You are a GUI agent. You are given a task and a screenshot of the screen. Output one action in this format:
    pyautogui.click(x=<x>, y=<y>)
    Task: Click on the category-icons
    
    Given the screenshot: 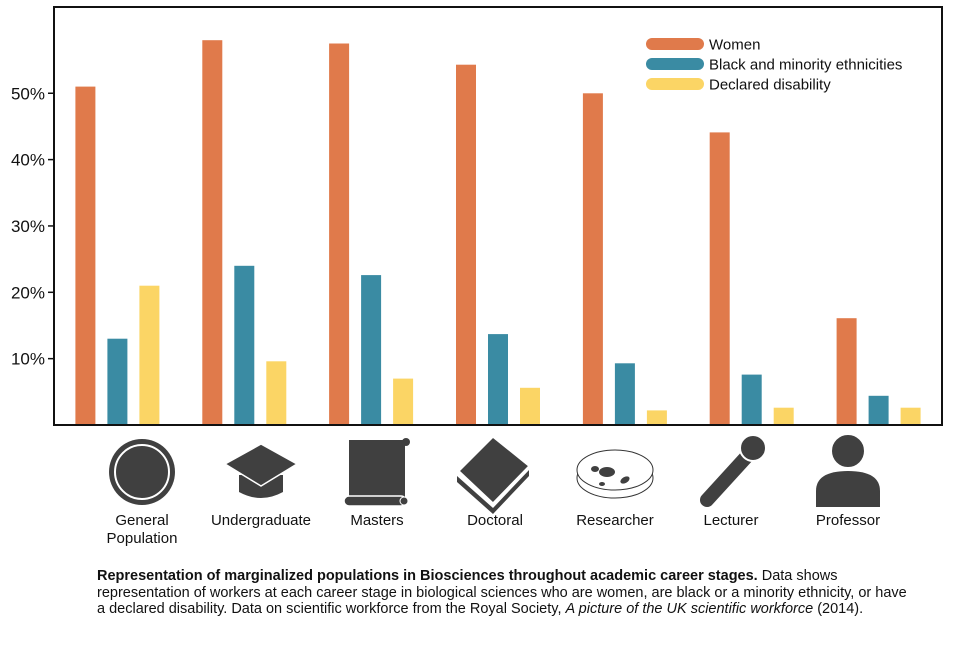 What is the action you would take?
    pyautogui.click(x=494, y=473)
    